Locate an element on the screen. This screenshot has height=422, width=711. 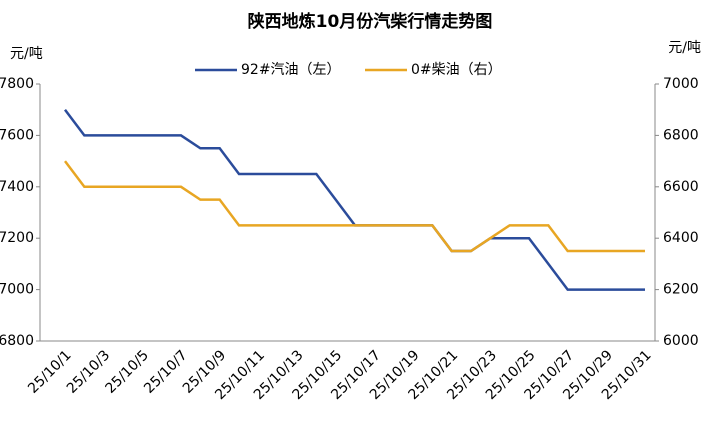
y-tick-label: 7600 is located at coordinates (17, 135).